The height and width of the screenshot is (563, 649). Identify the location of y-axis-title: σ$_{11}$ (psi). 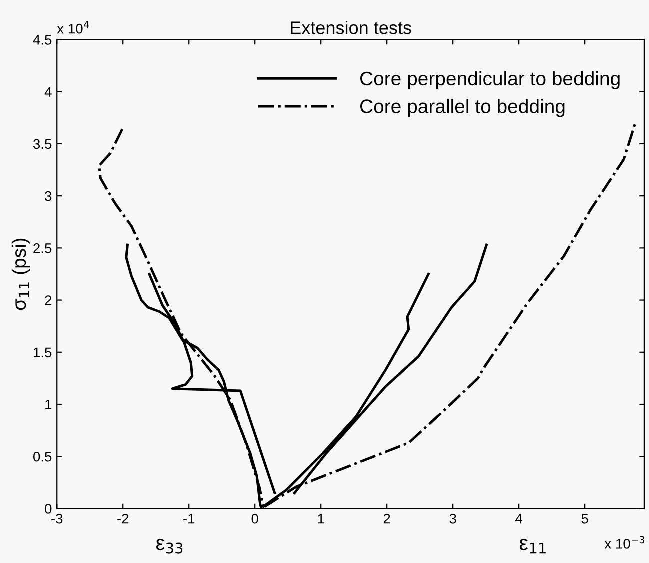
(21, 274).